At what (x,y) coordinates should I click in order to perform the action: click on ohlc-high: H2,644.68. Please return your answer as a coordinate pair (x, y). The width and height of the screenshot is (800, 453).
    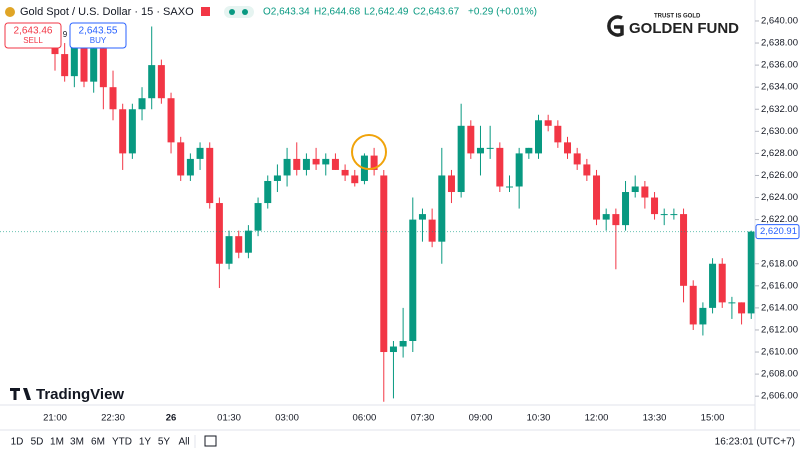
    Looking at the image, I should click on (337, 12).